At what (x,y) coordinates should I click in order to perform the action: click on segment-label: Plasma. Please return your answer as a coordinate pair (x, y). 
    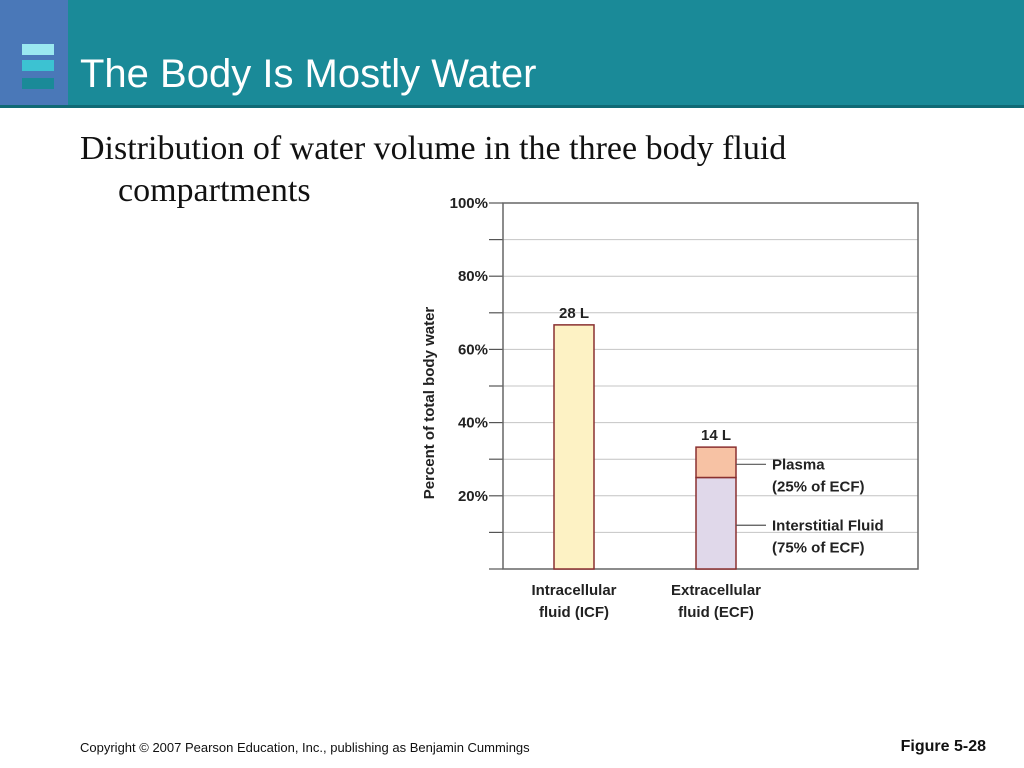
    Looking at the image, I should click on (798, 464).